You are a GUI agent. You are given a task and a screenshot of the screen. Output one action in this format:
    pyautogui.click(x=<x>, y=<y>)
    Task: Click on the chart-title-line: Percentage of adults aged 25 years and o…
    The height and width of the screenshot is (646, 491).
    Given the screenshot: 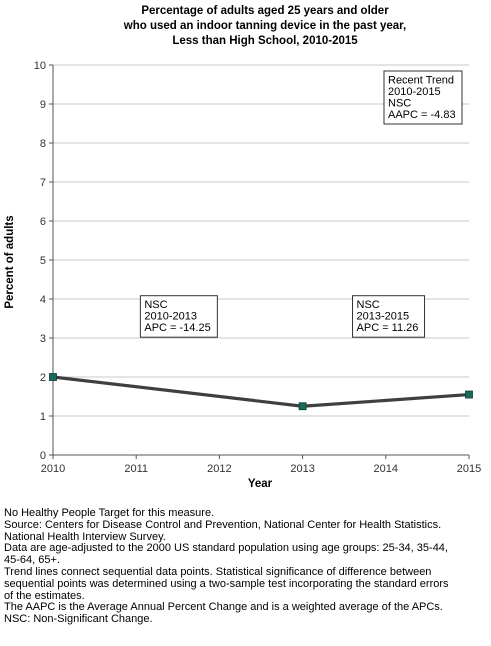 What is the action you would take?
    pyautogui.click(x=265, y=11)
    